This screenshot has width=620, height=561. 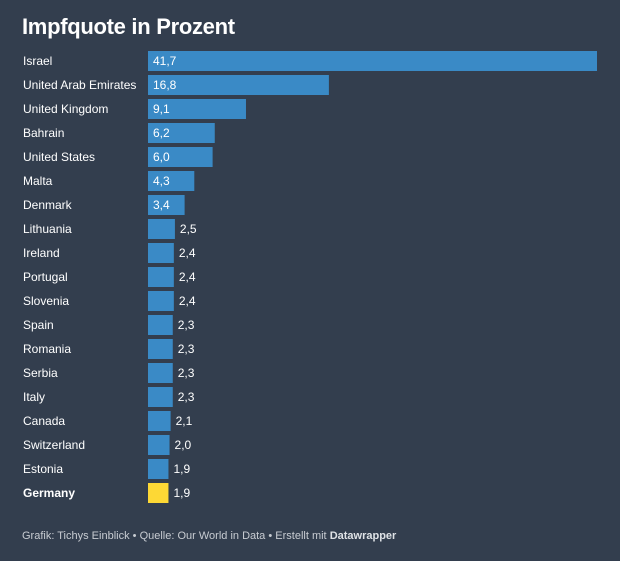 I want to click on value-label: 2,5, so click(x=188, y=229).